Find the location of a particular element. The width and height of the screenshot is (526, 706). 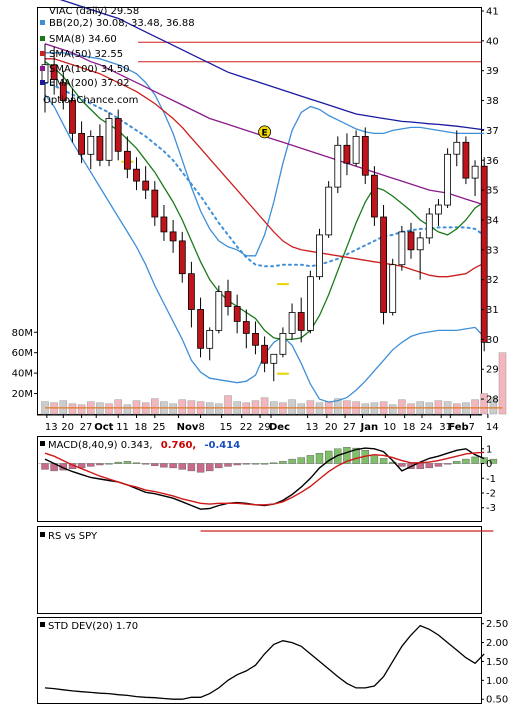

earnings-marker-icon is located at coordinates (265, 132).